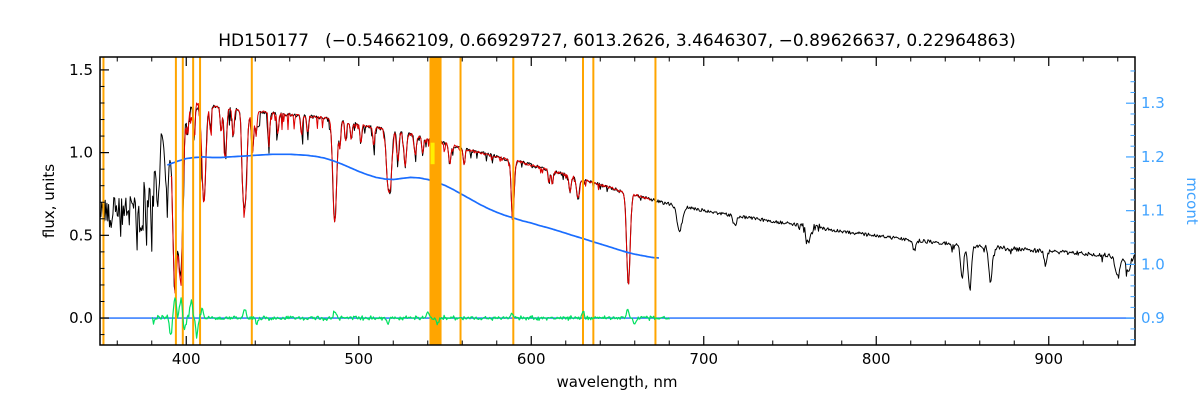 The height and width of the screenshot is (400, 1200). What do you see at coordinates (616, 382) in the screenshot?
I see `x-axis-label: wavelength, nm` at bounding box center [616, 382].